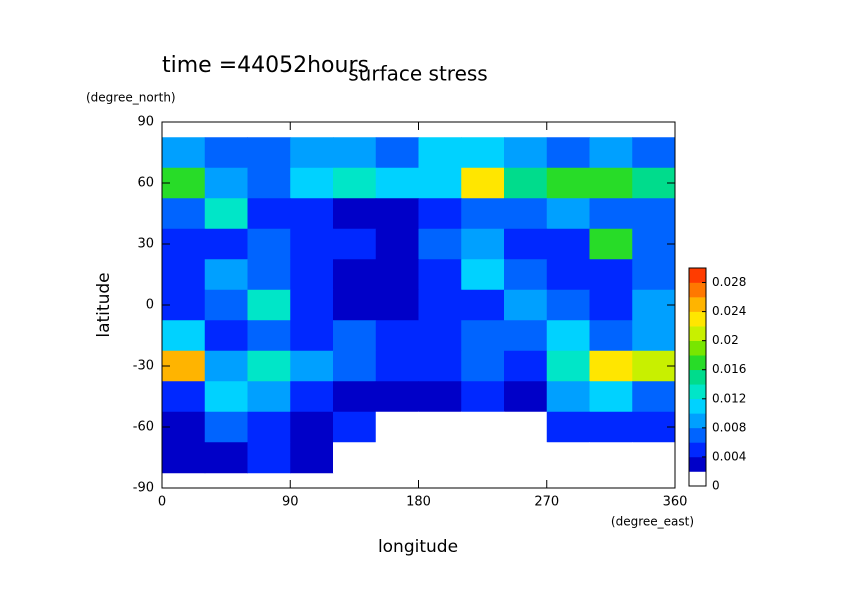 The image size is (842, 599). I want to click on chart-title: surface stress, so click(417, 74).